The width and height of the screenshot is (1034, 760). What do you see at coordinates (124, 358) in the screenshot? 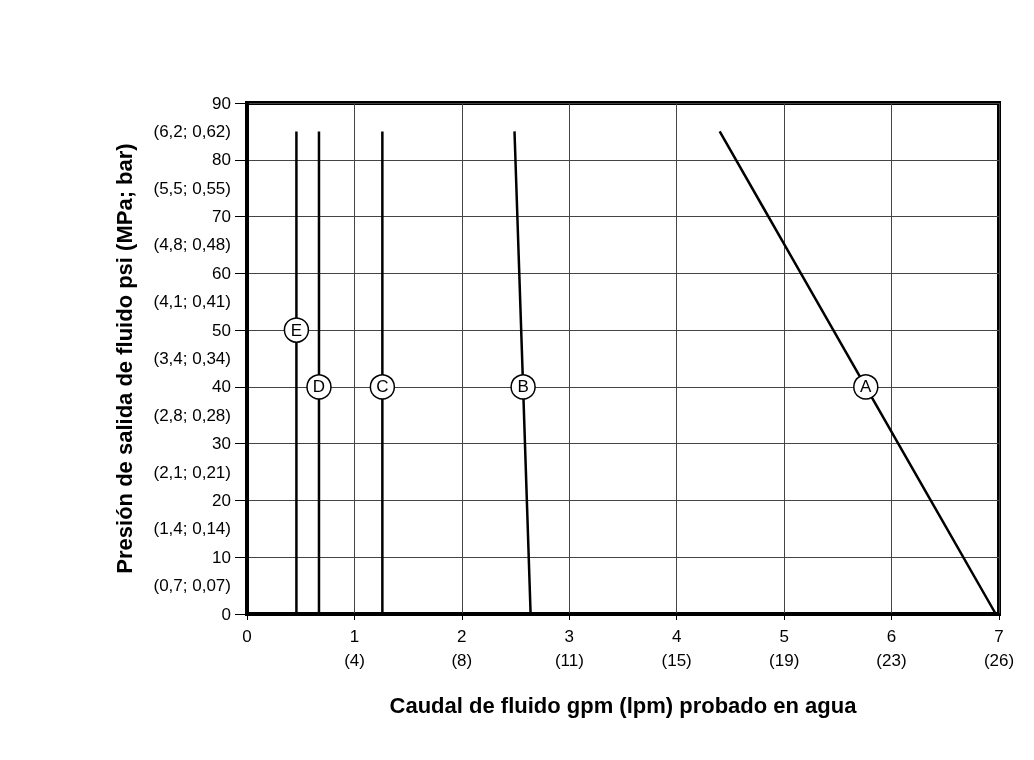
I see `y-axis-title: Presión de salida de fluido psi (MPa; bar)` at bounding box center [124, 358].